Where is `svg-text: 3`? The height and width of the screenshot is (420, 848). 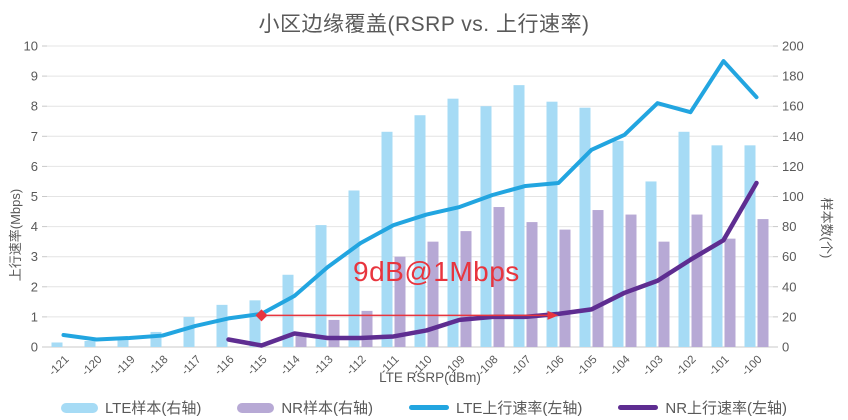 svg-text: 3 is located at coordinates (34, 256).